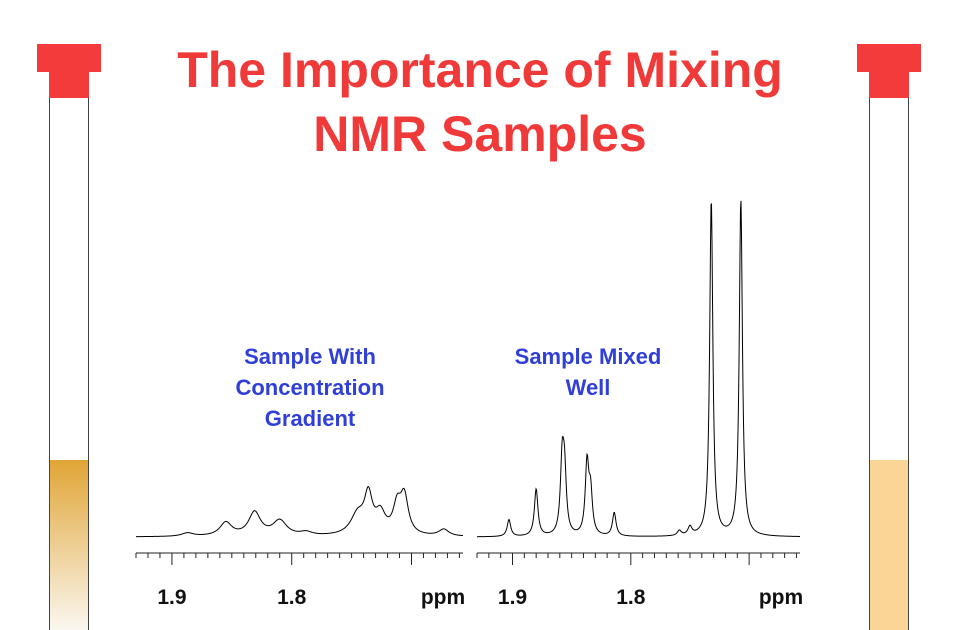  Describe the element at coordinates (480, 134) in the screenshot. I see `title-line-2: NMR Samples` at that location.